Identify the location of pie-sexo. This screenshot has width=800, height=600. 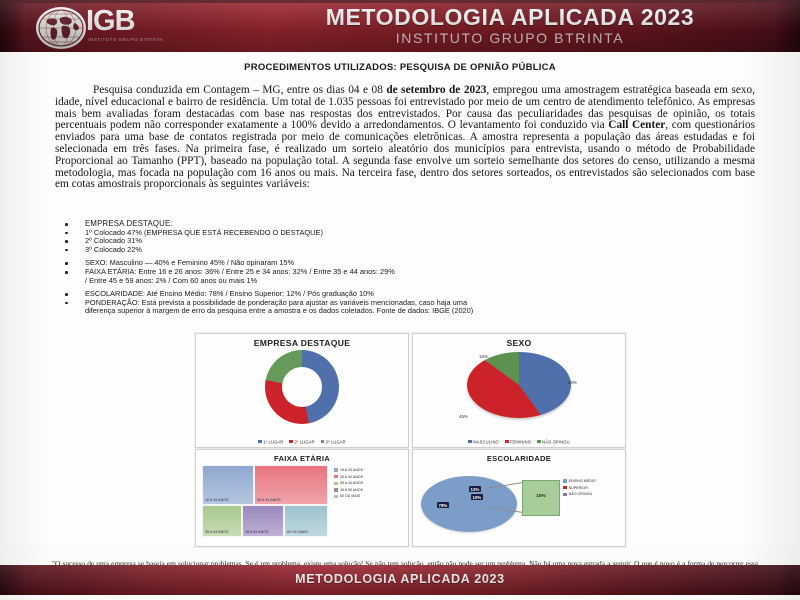
(519, 385).